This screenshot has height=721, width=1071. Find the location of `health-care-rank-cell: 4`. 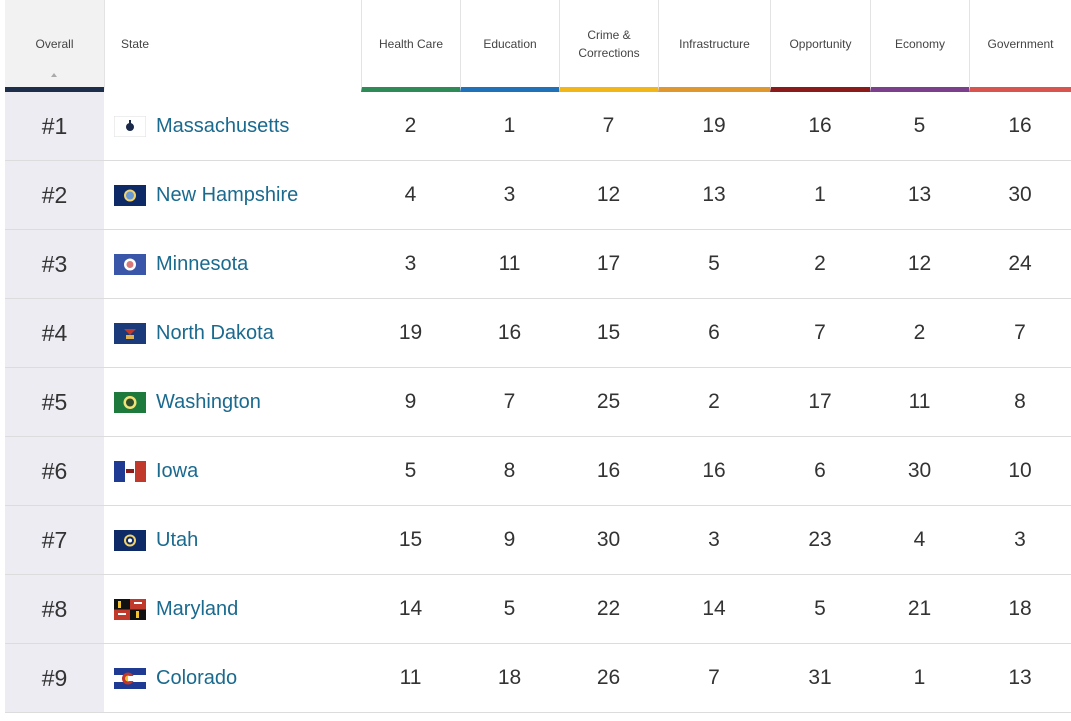

health-care-rank-cell: 4 is located at coordinates (410, 194).